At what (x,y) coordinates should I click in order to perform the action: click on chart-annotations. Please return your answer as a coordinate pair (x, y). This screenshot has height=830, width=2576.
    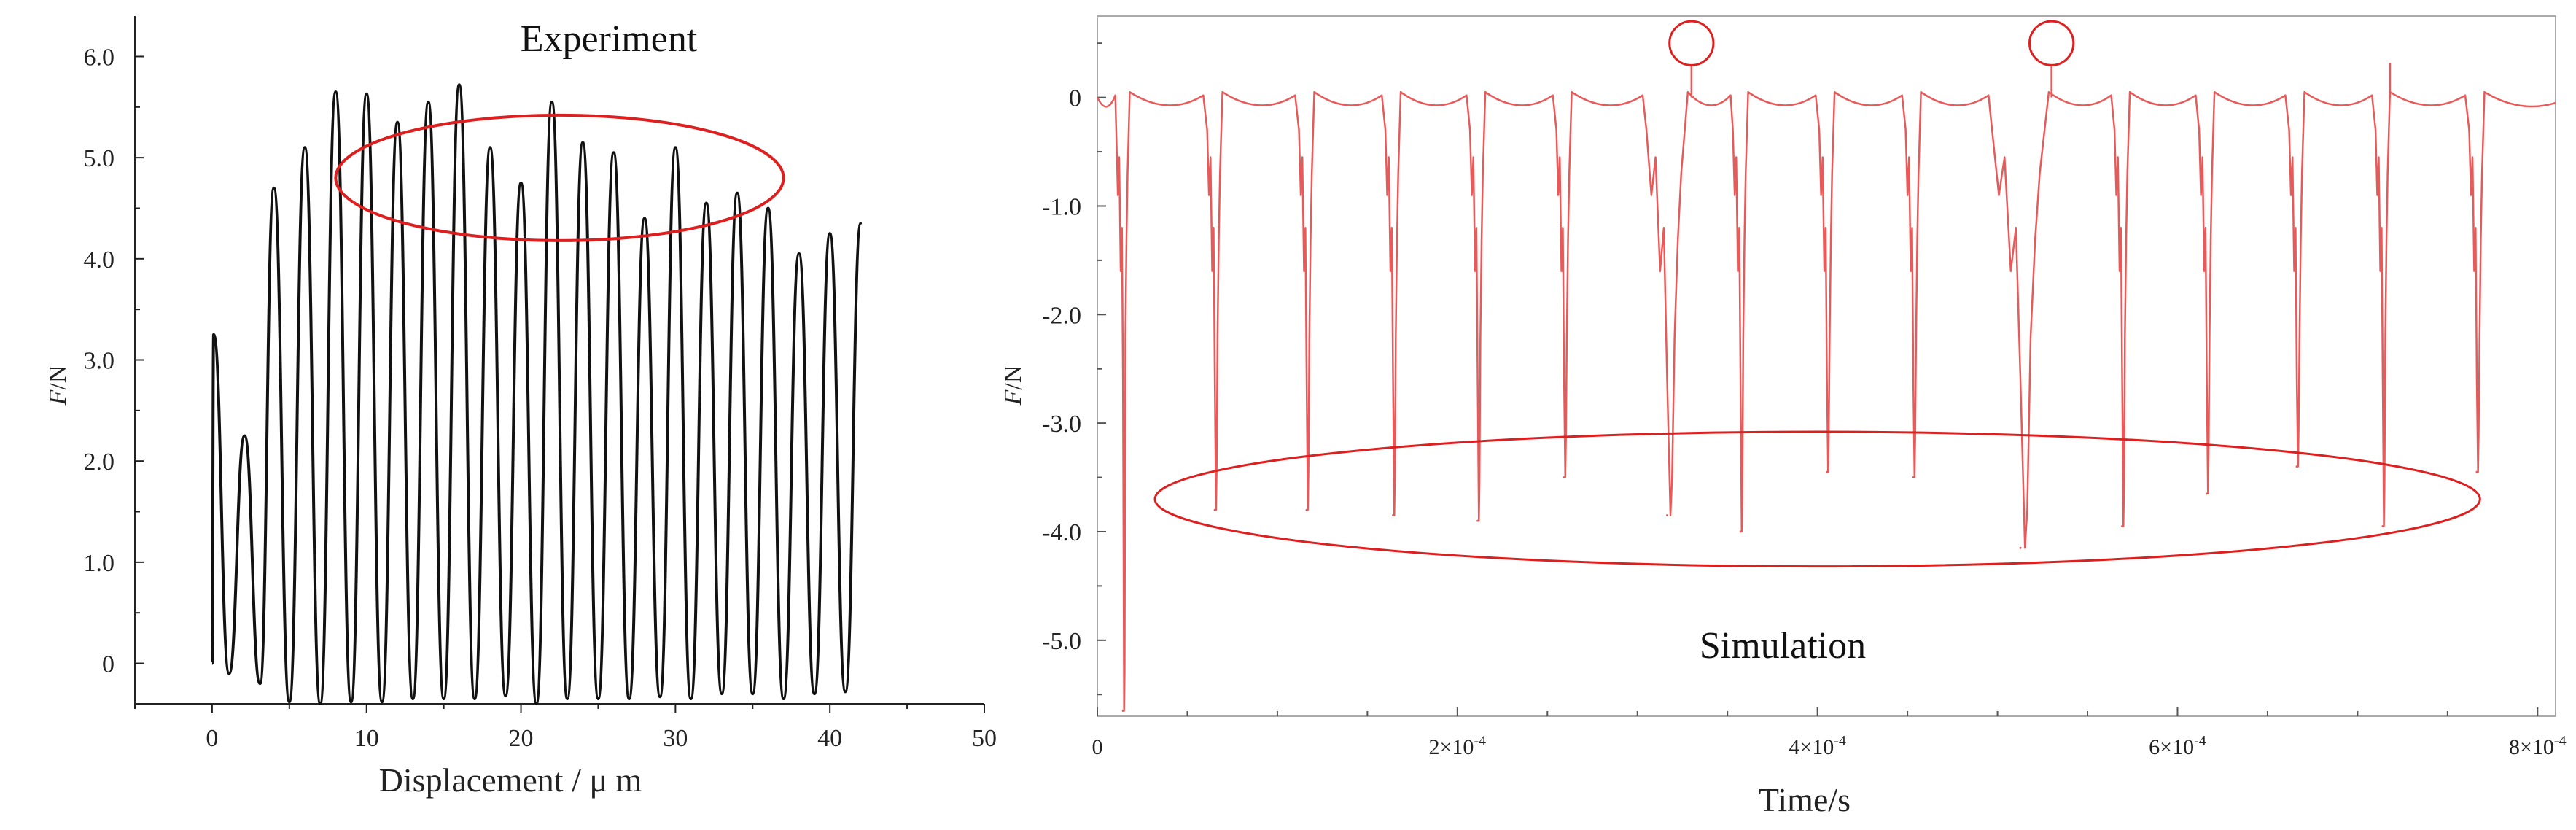
    Looking at the image, I should click on (559, 177).